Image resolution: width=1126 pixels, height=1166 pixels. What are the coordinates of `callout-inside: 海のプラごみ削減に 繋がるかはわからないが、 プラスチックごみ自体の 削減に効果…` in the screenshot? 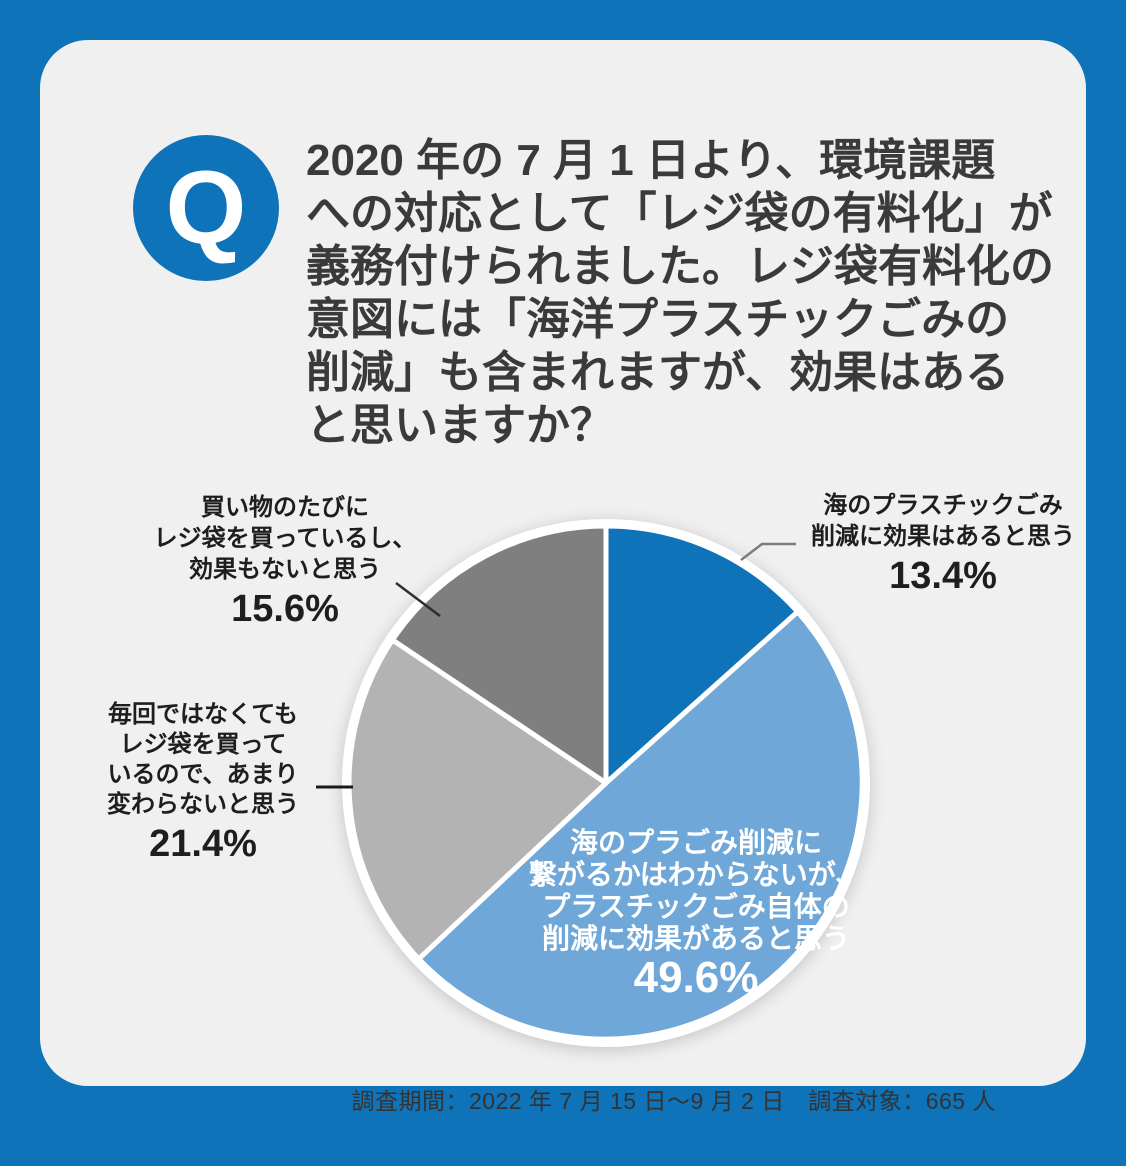 It's located at (696, 915).